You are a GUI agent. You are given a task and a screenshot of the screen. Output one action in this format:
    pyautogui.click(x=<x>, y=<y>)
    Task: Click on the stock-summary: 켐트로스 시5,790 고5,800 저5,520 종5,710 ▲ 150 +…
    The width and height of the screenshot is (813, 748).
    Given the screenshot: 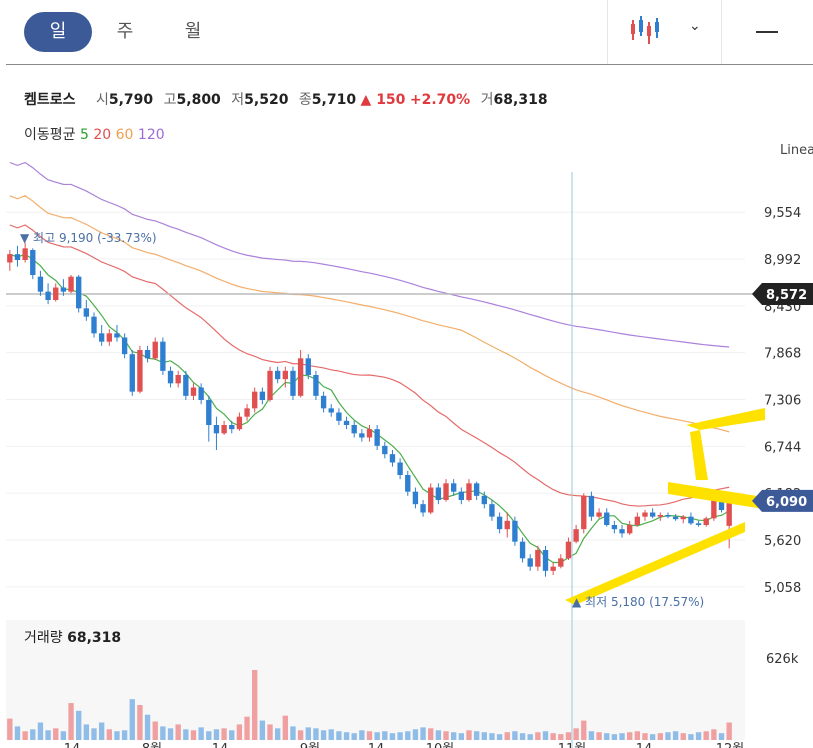 What is the action you would take?
    pyautogui.click(x=286, y=99)
    